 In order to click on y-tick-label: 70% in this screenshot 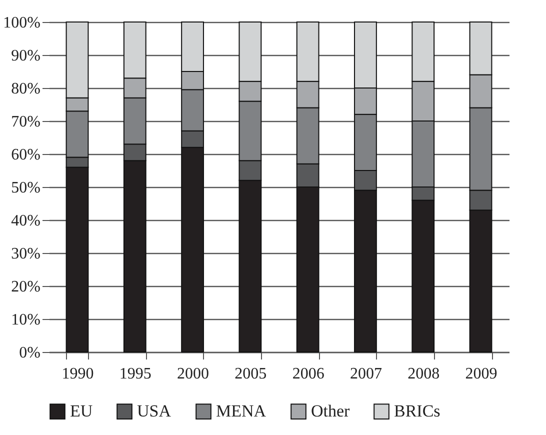, I will do `click(25, 122)`.